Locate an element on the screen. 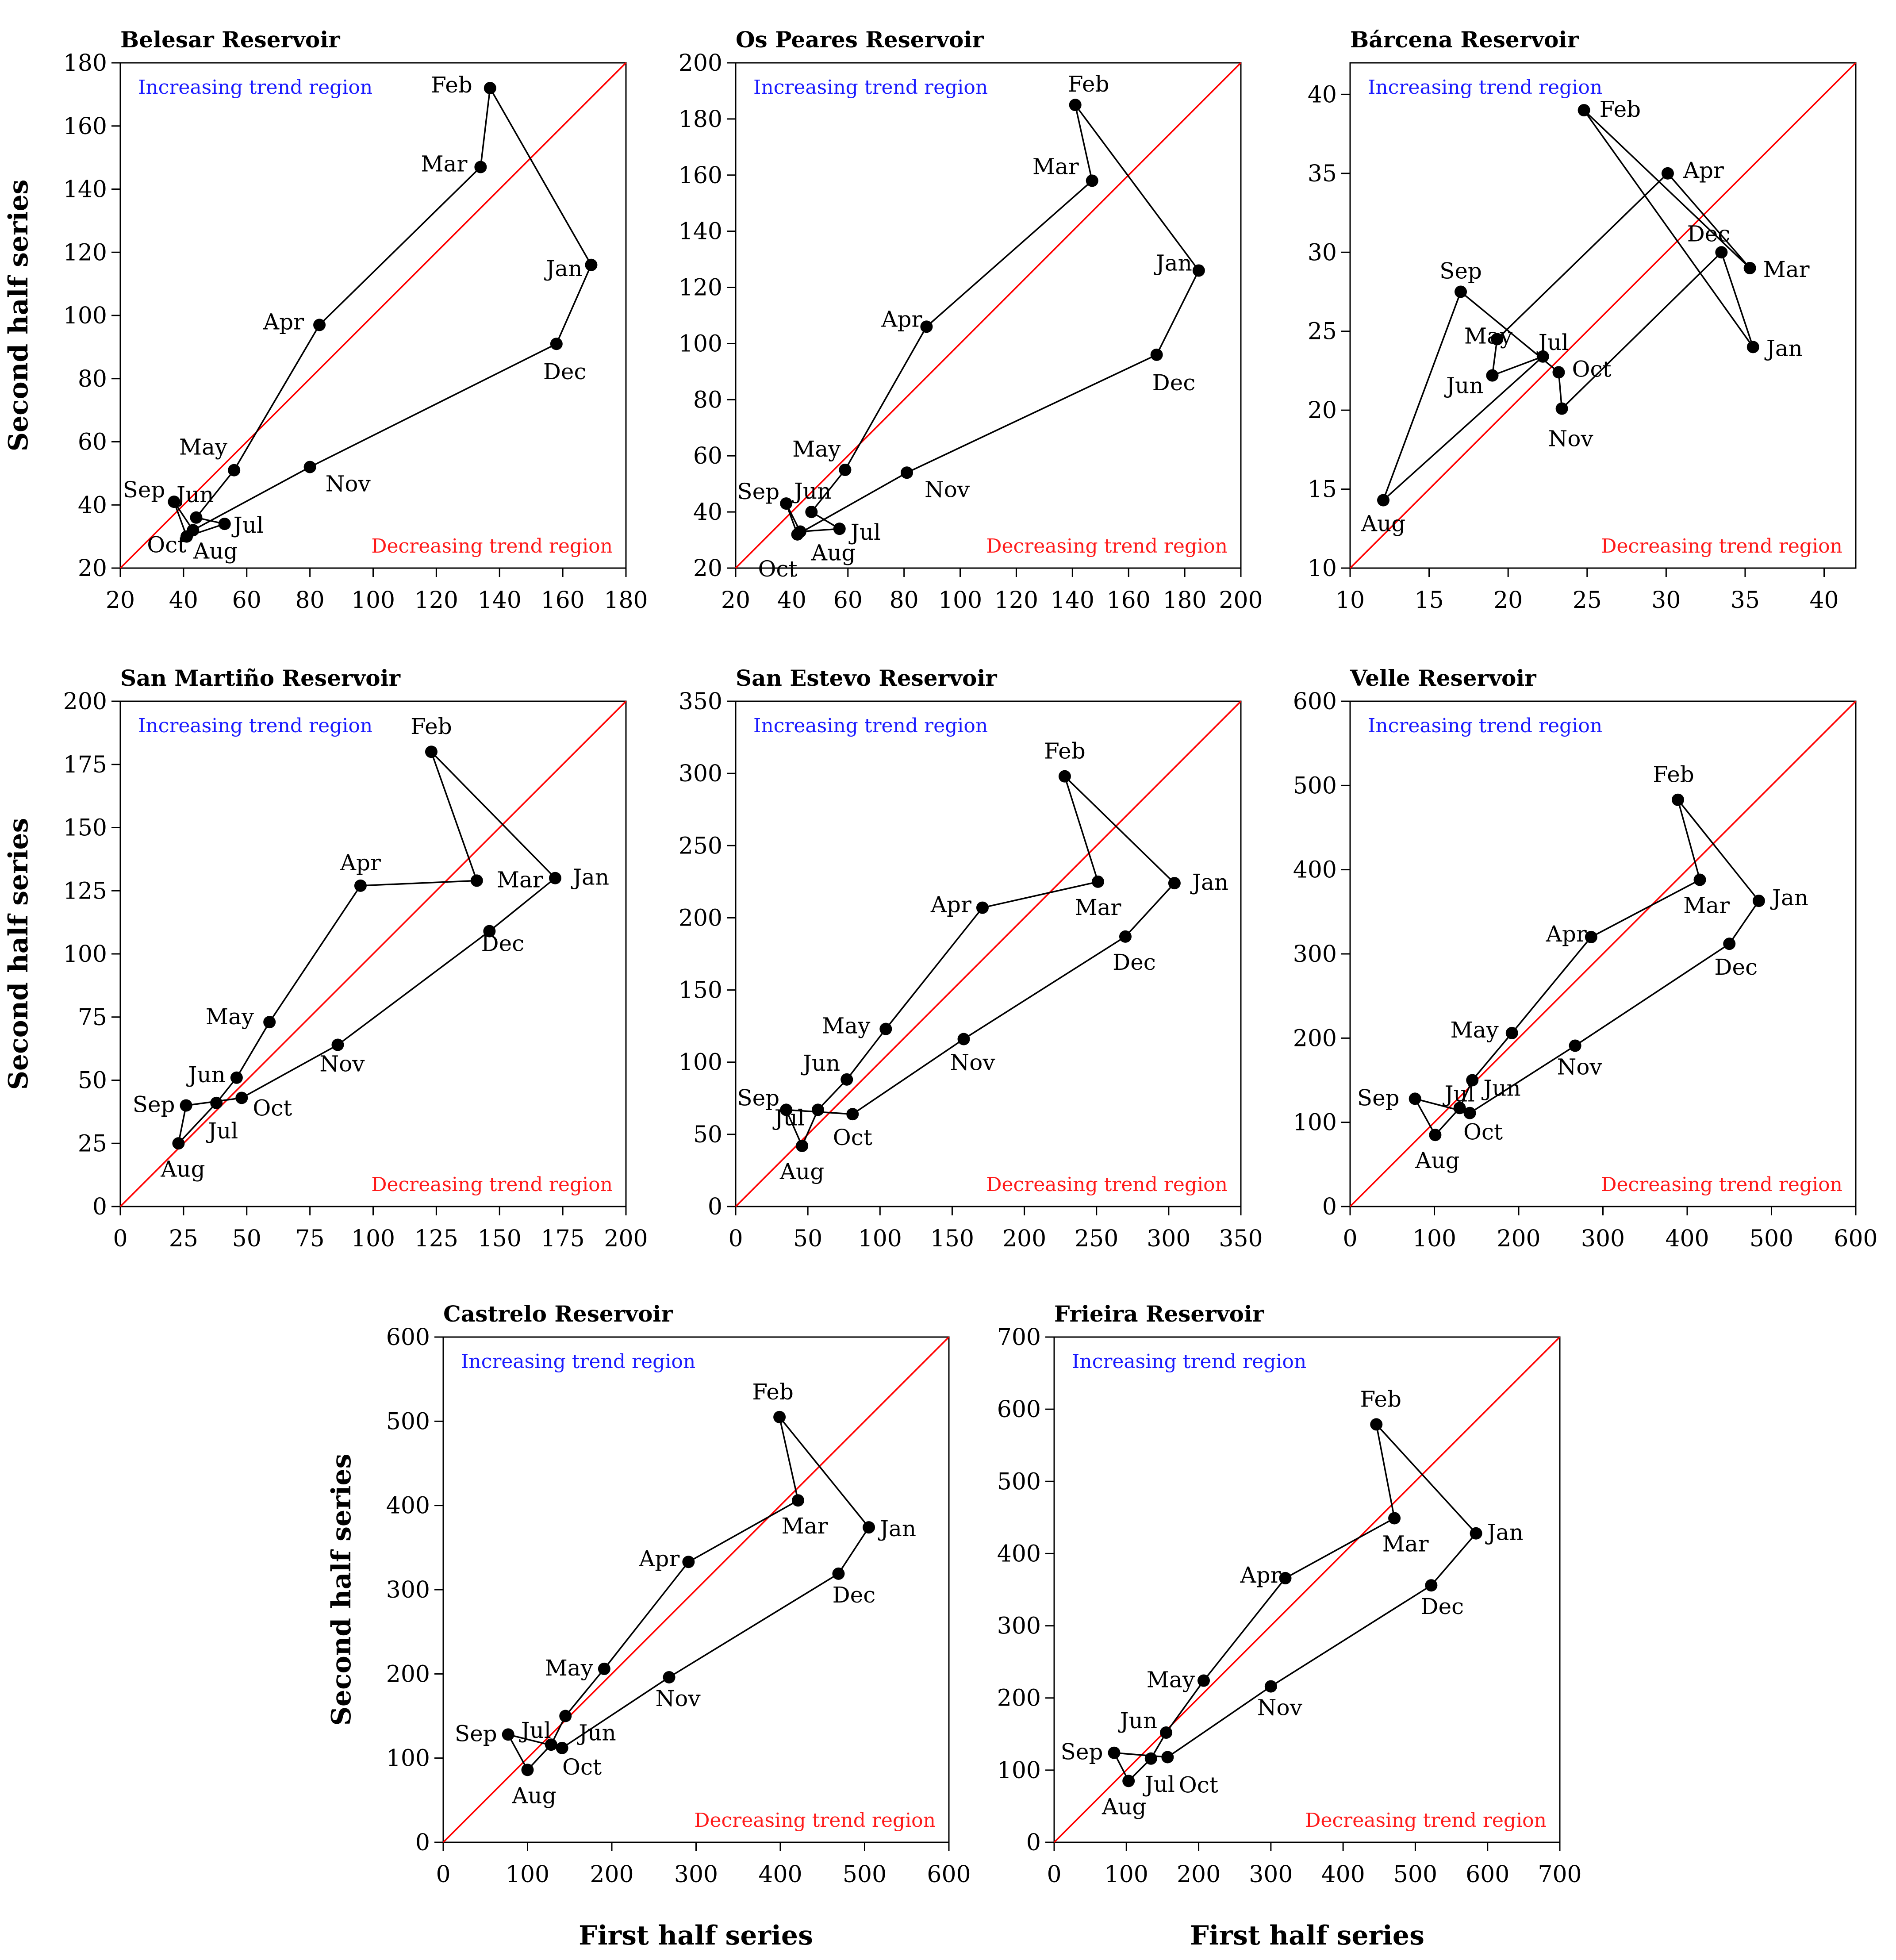 The width and height of the screenshot is (1896, 1960). y-tick-label: 80 is located at coordinates (708, 400).